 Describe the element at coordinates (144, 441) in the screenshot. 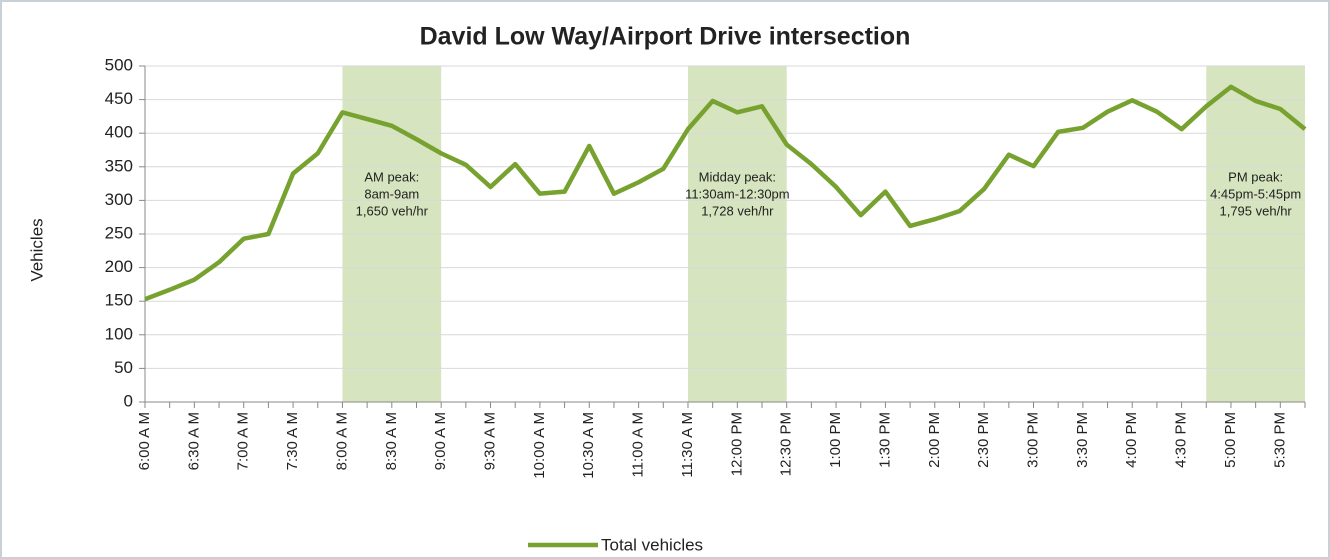

I see `x-tick-label: 6:00 A M` at that location.